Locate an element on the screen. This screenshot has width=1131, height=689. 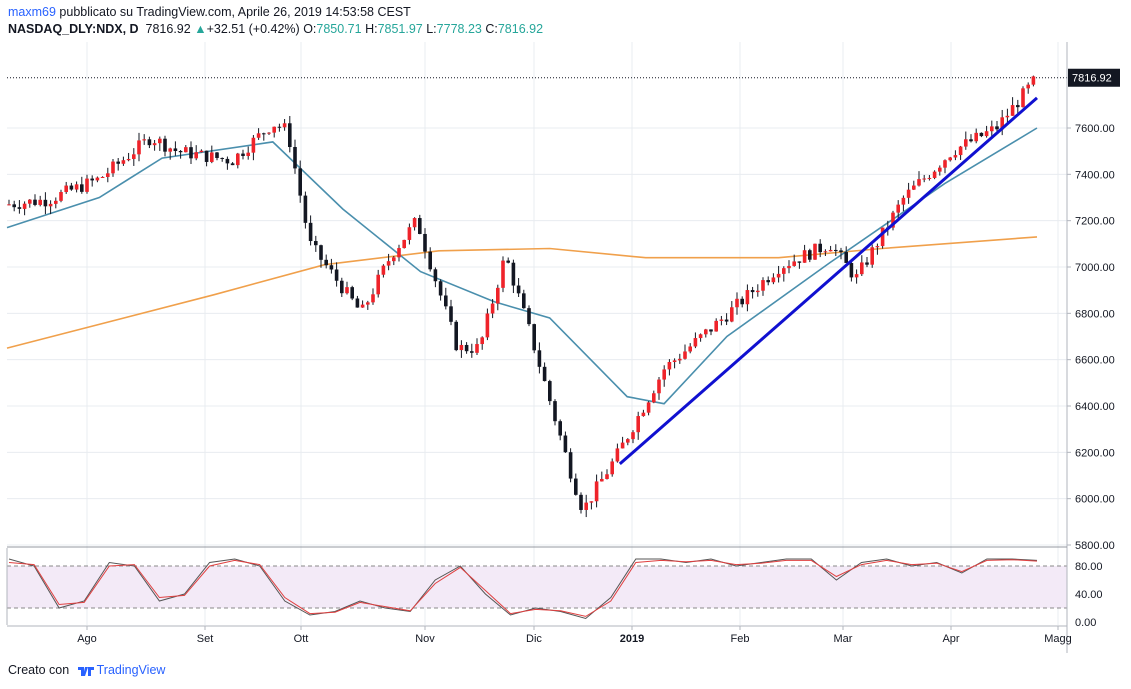
high-value: 7851.97 is located at coordinates (400, 29).